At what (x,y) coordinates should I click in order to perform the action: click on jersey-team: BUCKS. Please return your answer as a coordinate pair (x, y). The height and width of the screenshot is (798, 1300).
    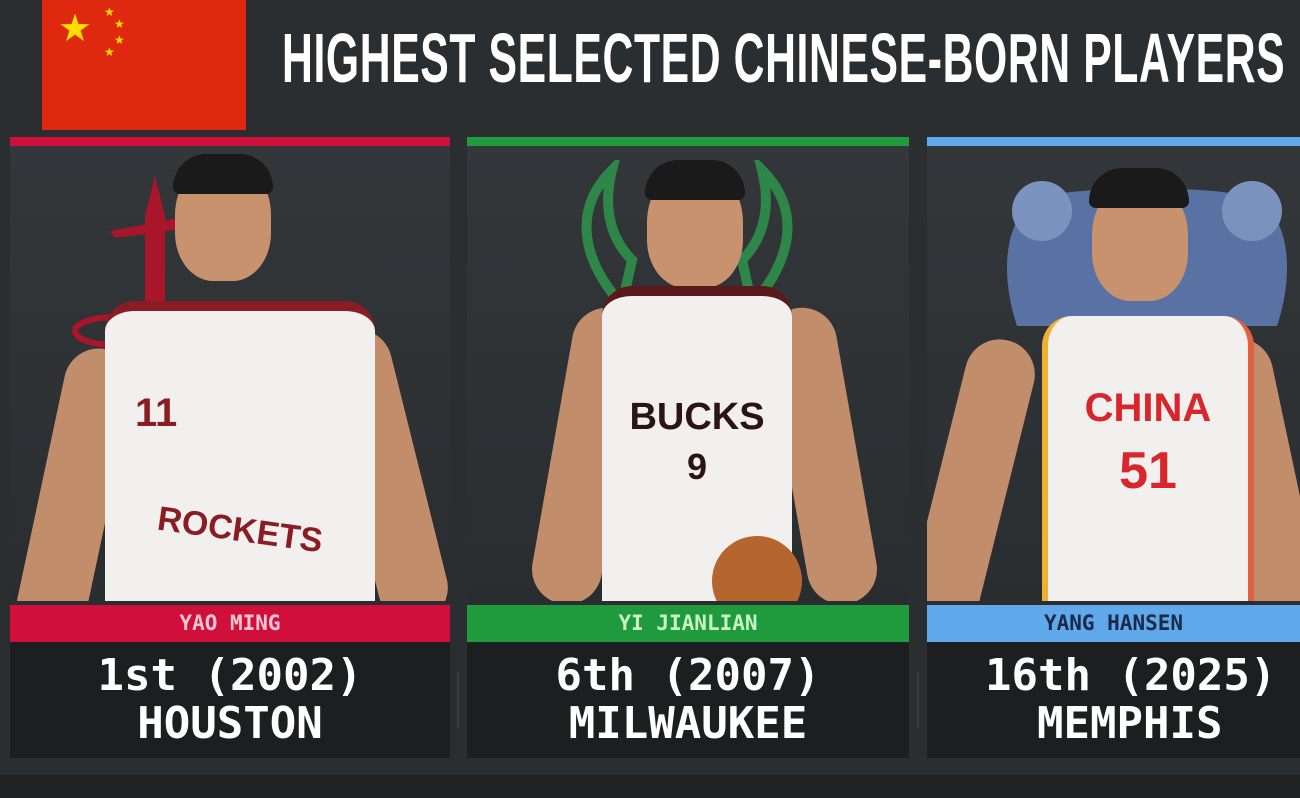
    Looking at the image, I should click on (697, 417).